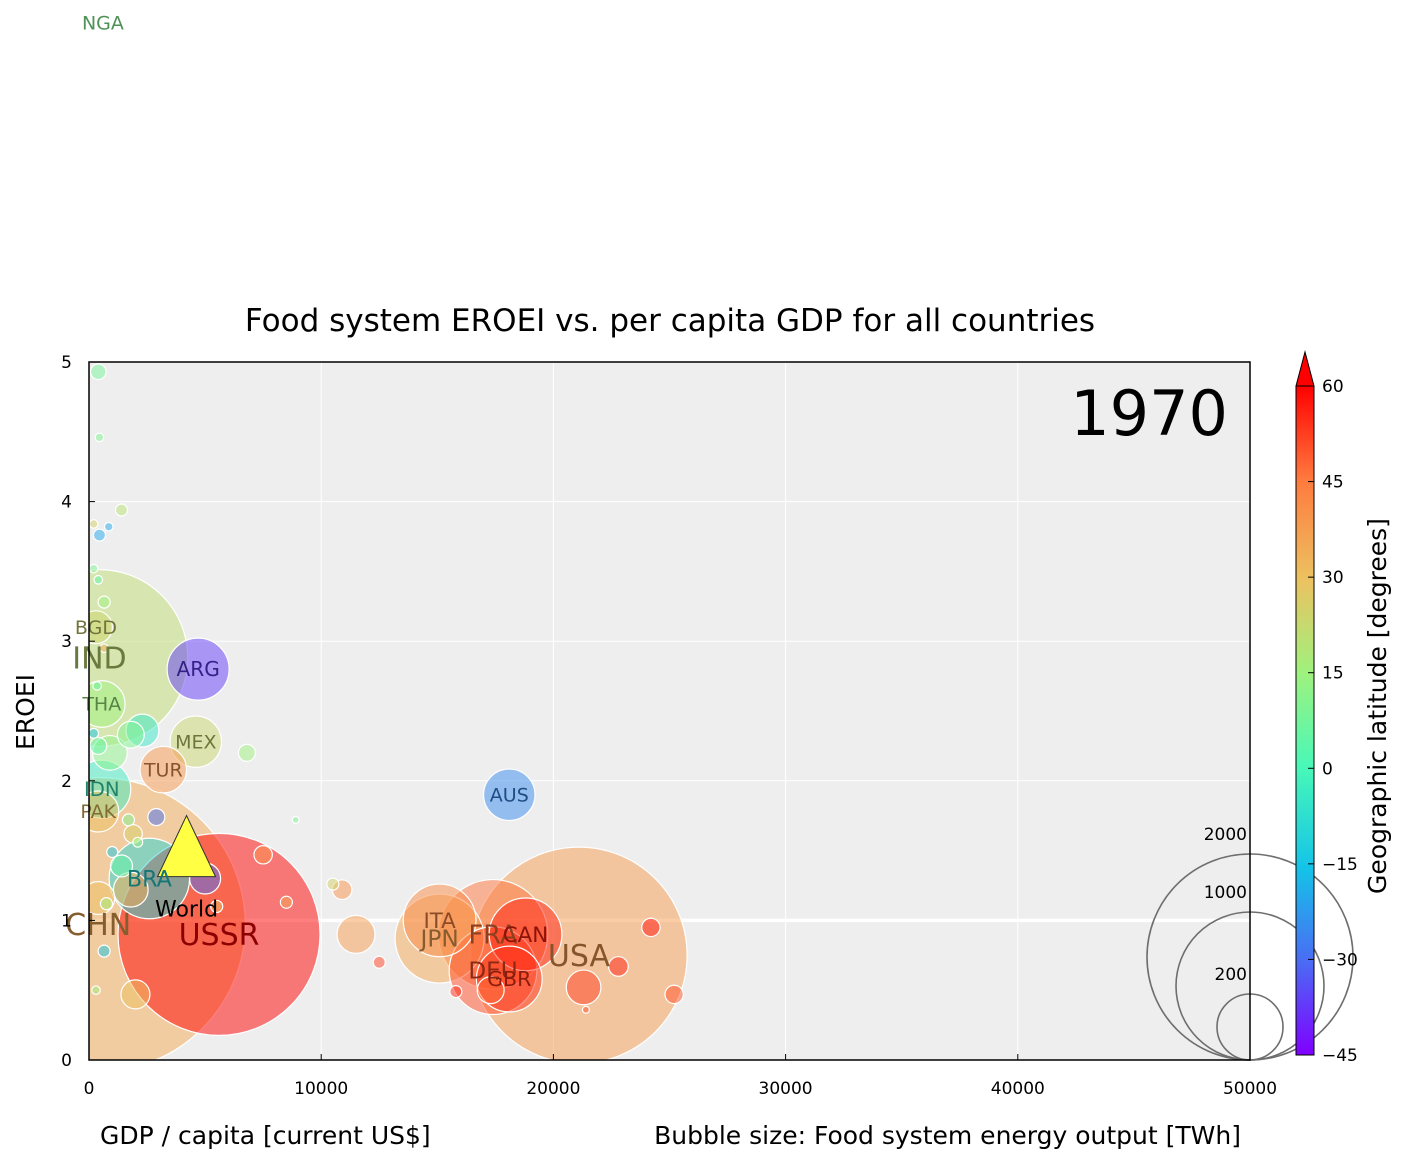  What do you see at coordinates (680, 1076) in the screenshot?
I see `x-axis: 0 10000 20000 30000 40000 50000` at bounding box center [680, 1076].